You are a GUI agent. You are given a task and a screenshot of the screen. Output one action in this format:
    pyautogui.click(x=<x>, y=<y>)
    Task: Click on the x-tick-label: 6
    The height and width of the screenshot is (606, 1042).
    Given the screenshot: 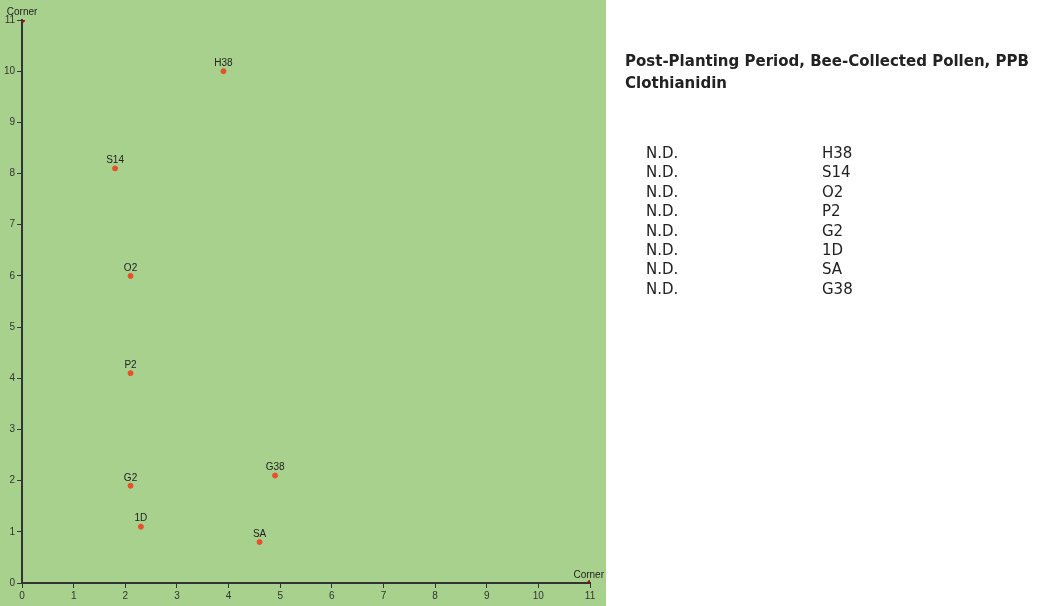 What is the action you would take?
    pyautogui.click(x=332, y=595)
    